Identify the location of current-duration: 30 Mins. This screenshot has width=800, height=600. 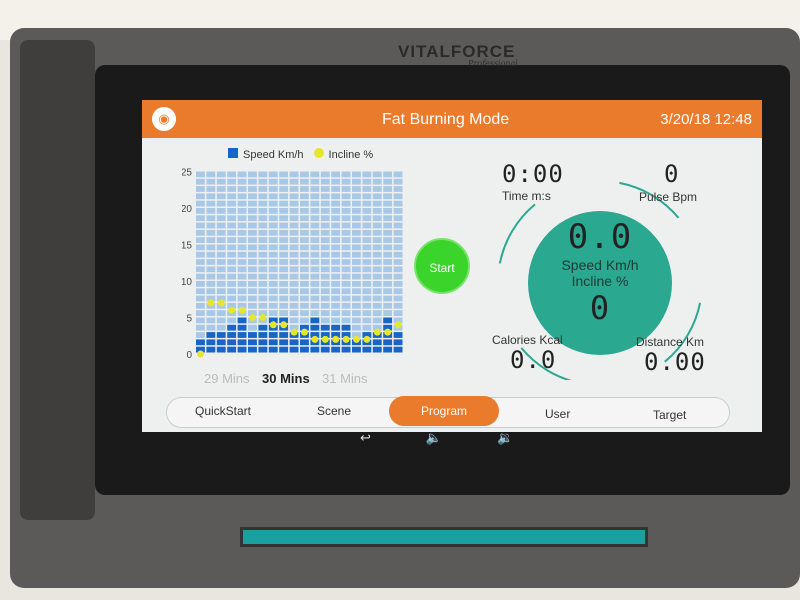
(286, 378).